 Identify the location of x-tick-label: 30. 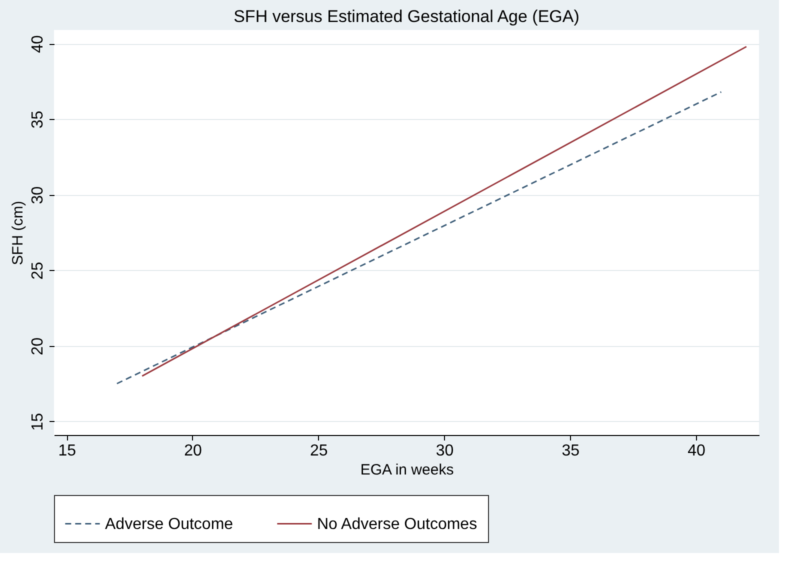
(445, 451).